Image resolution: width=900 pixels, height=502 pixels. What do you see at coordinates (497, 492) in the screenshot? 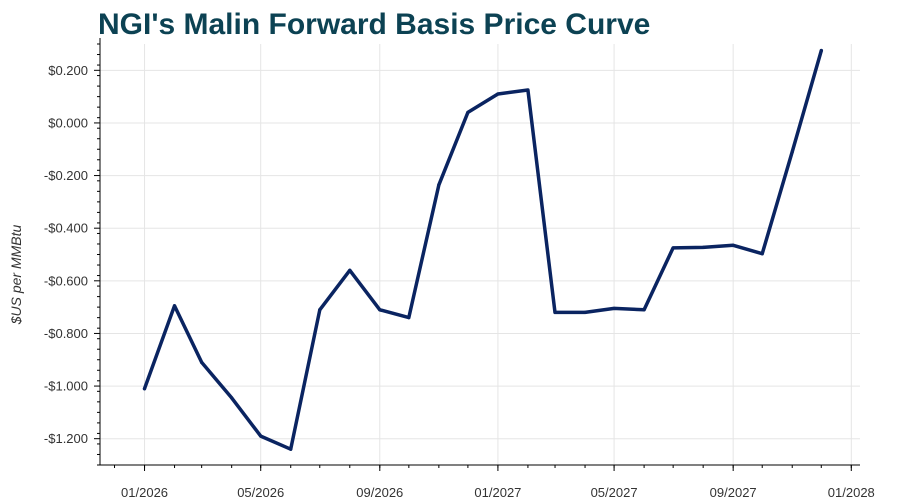
I see `x-tick-label: 01/2027` at bounding box center [497, 492].